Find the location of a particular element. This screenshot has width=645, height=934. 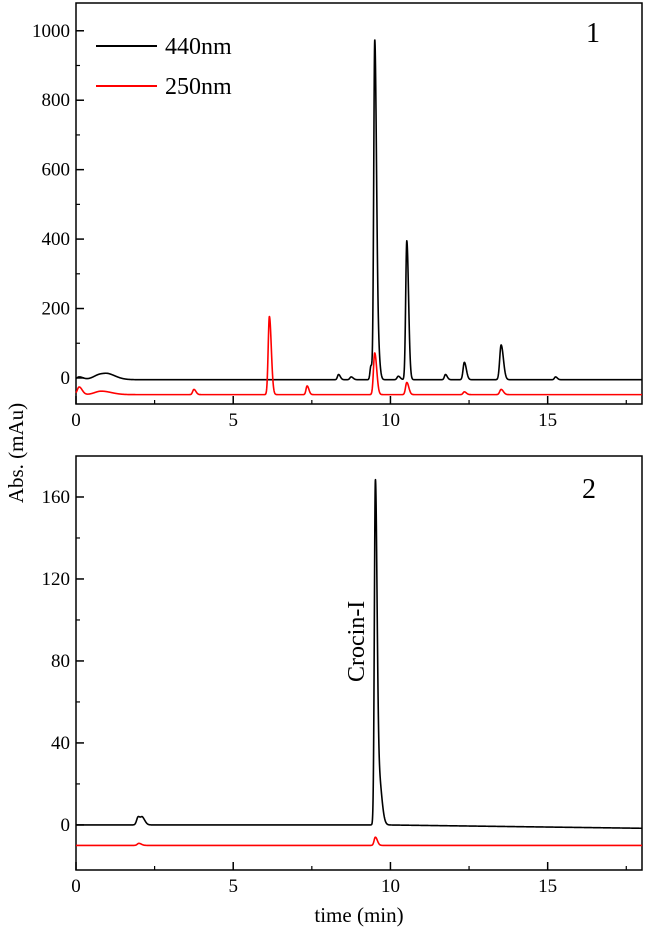

panel-1-y-tick-label: 200 is located at coordinates (56, 309).